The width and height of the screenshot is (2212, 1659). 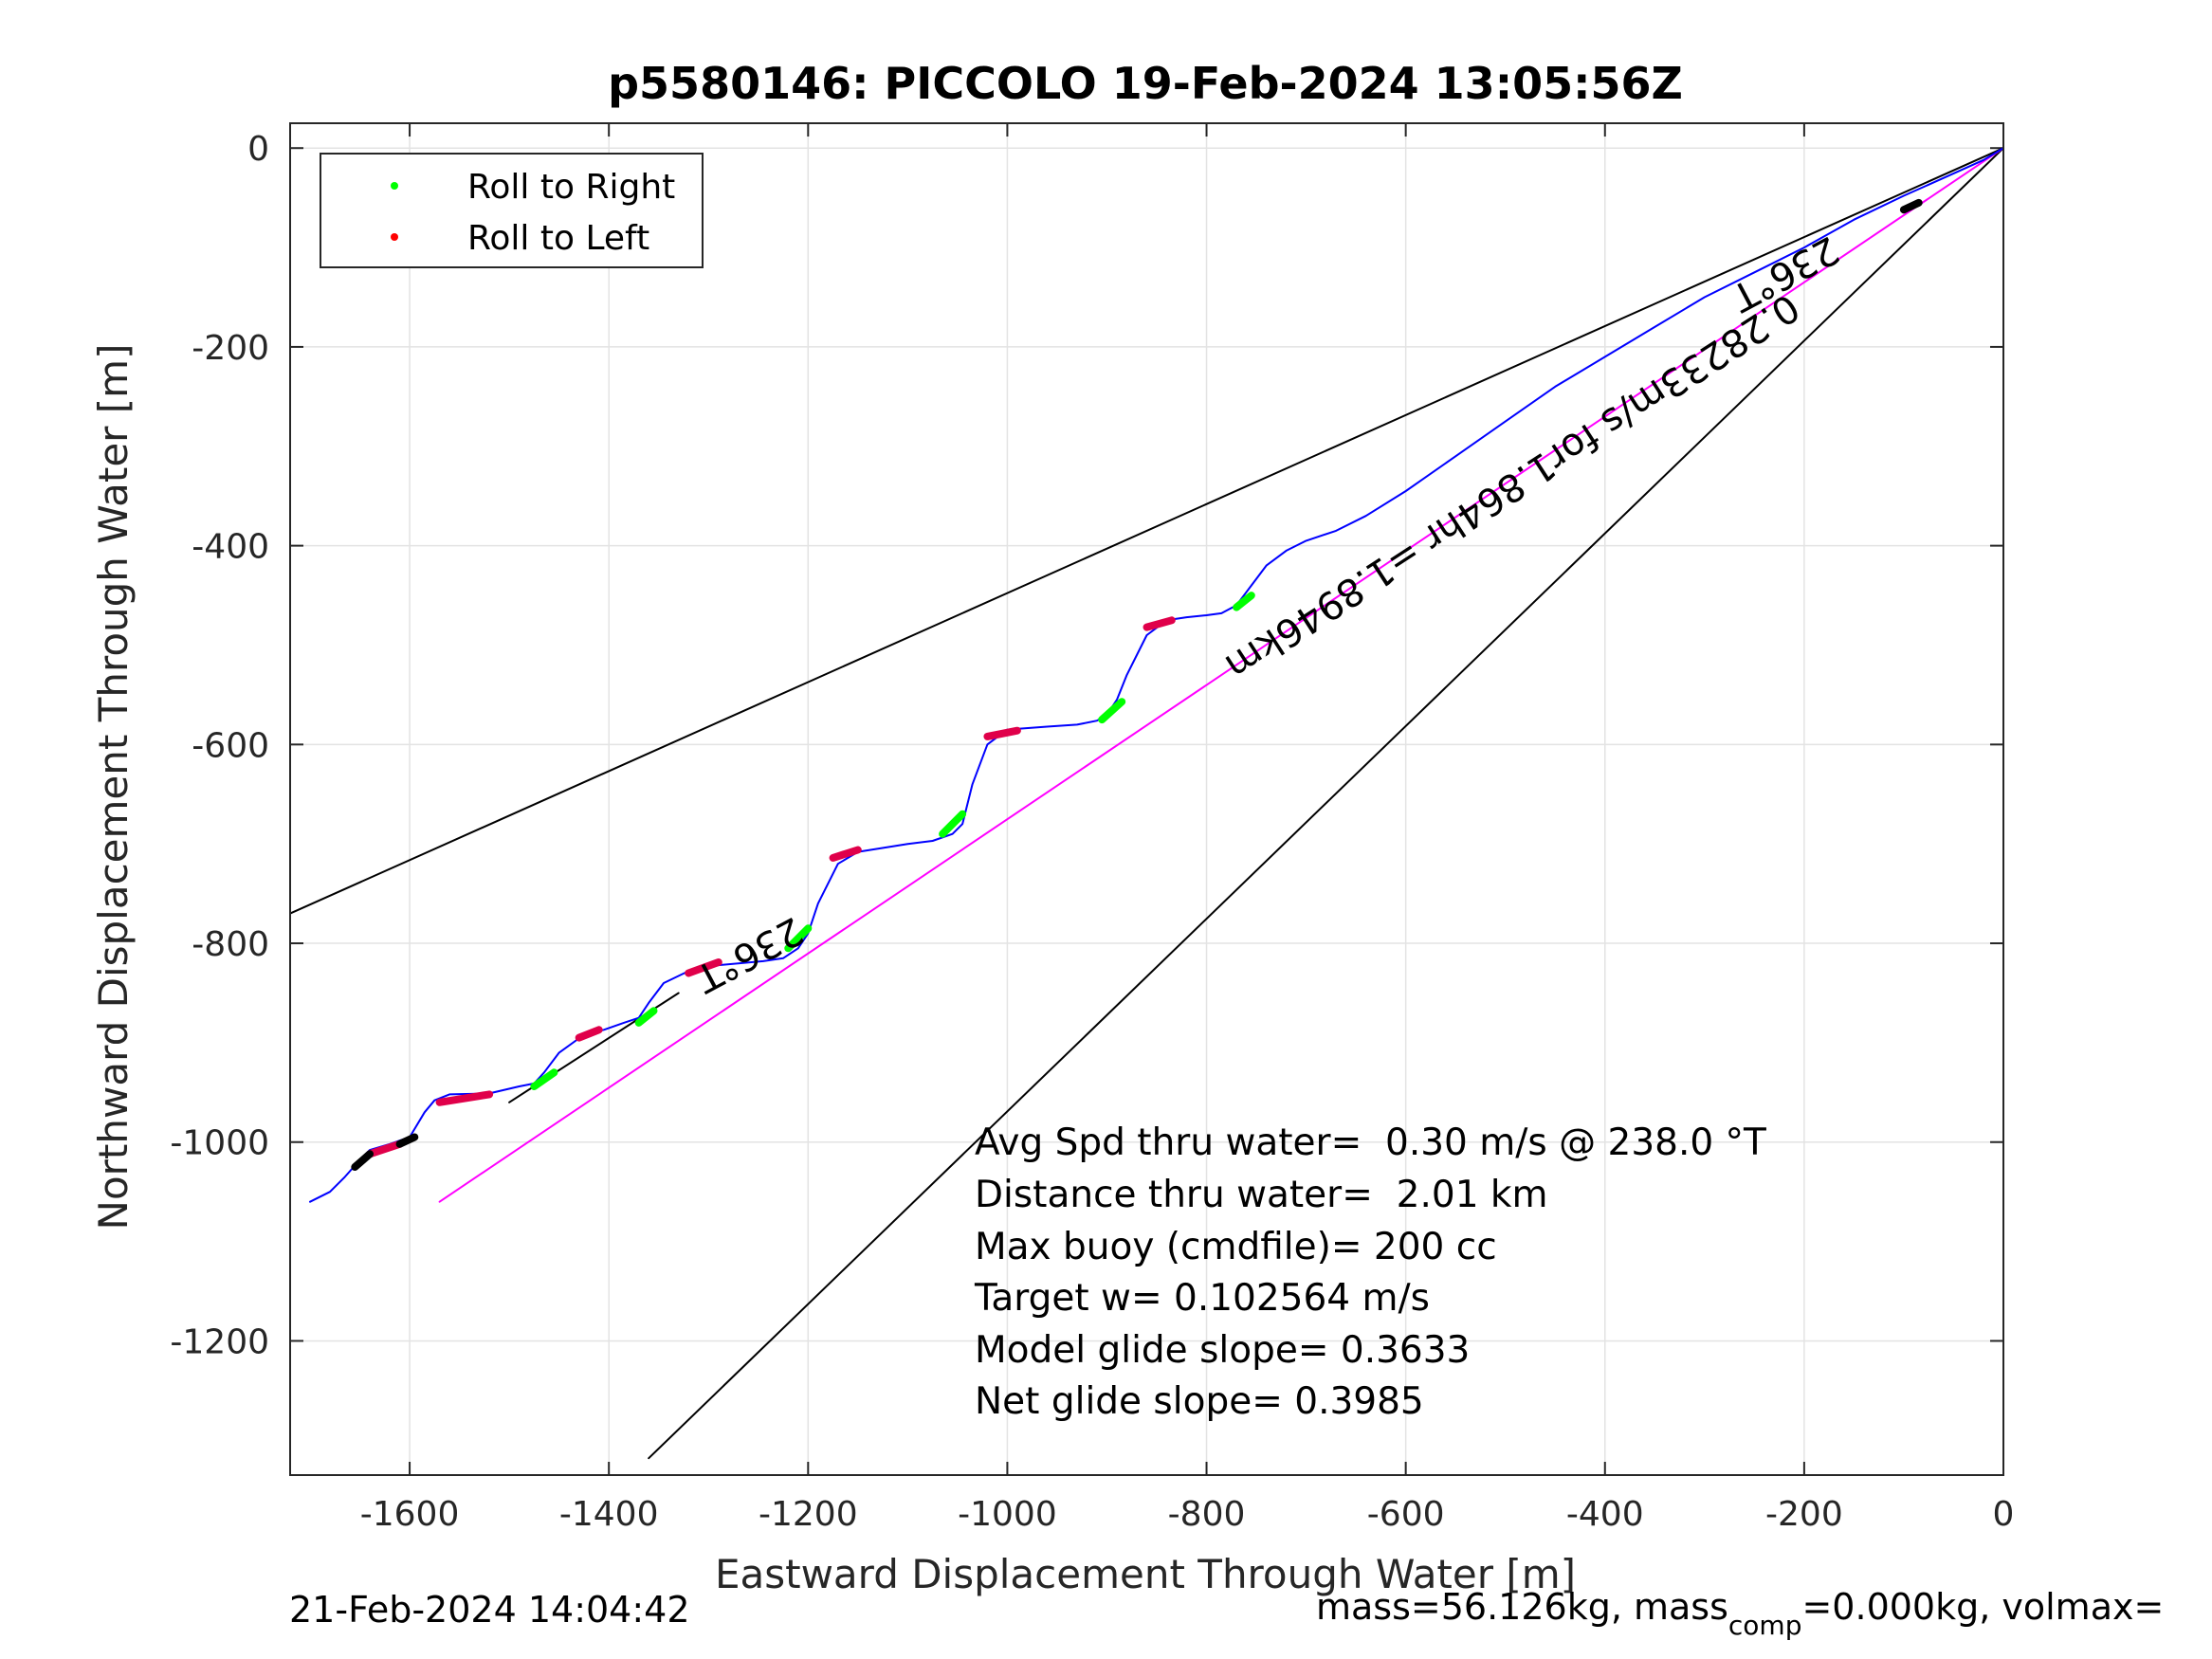 What do you see at coordinates (1199, 1401) in the screenshot?
I see `stat-net-glide-slope: Net glide slope= 0.3985` at bounding box center [1199, 1401].